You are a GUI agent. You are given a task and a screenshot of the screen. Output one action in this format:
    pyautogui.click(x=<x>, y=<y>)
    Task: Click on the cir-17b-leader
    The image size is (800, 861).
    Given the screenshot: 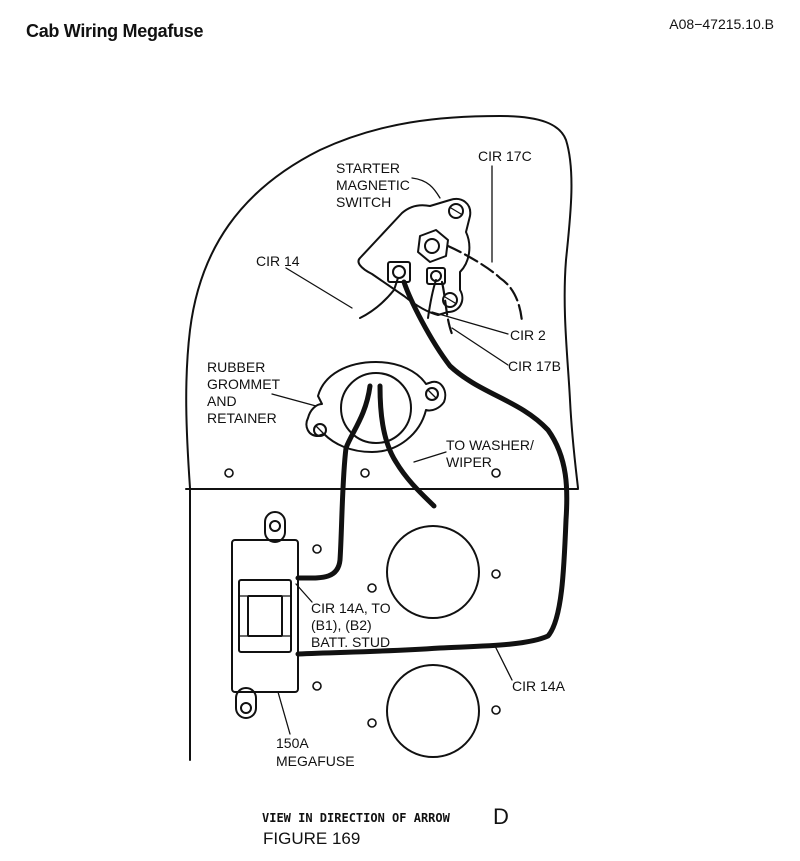 What is the action you would take?
    pyautogui.click(x=480, y=346)
    